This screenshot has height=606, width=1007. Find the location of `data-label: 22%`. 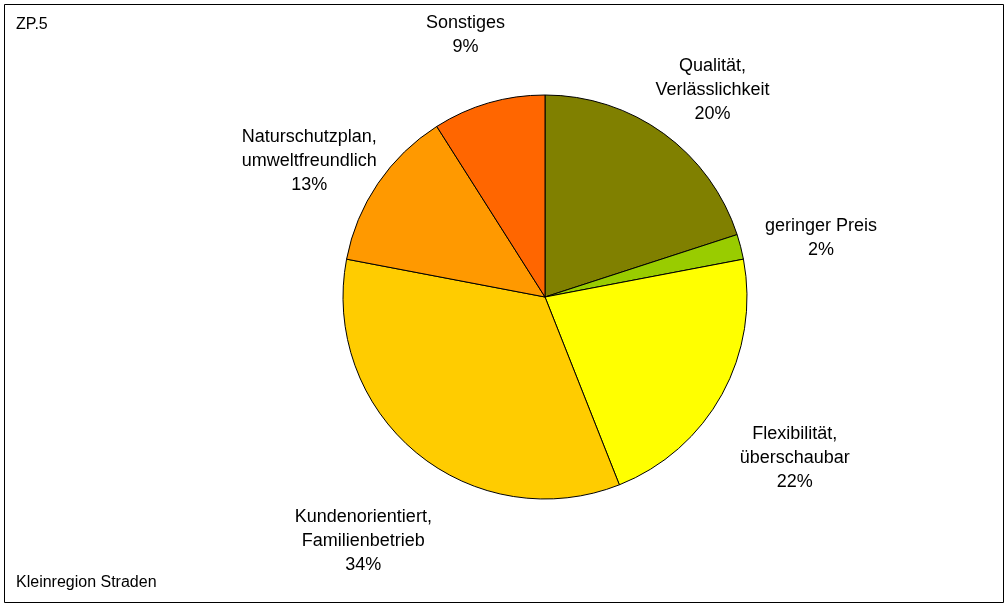

data-label: 22% is located at coordinates (794, 481).